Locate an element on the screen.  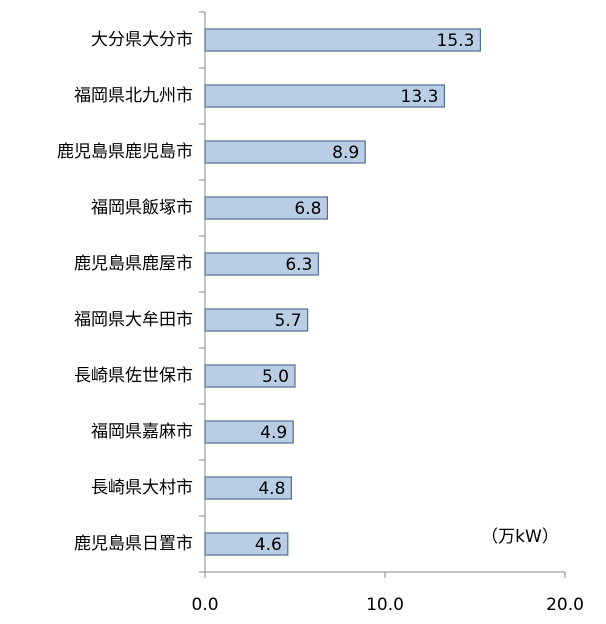
unit-label: （万kW） is located at coordinates (520, 537).